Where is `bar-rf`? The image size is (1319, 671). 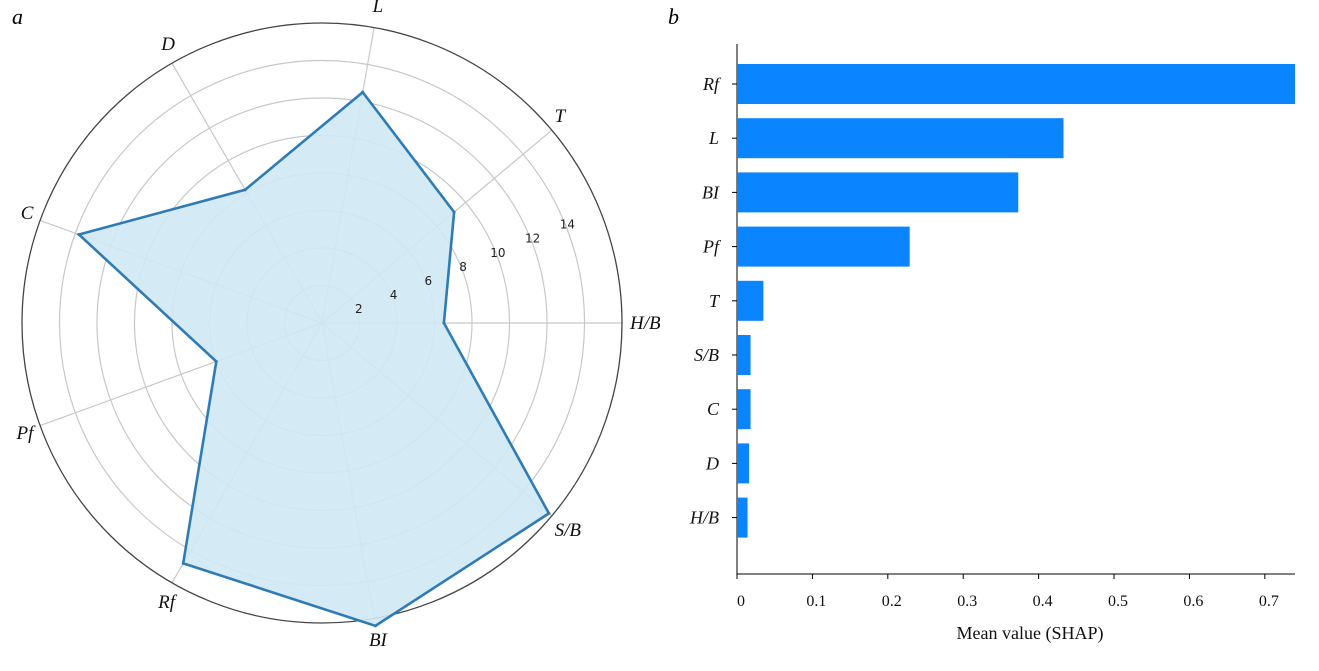
bar-rf is located at coordinates (1016, 84).